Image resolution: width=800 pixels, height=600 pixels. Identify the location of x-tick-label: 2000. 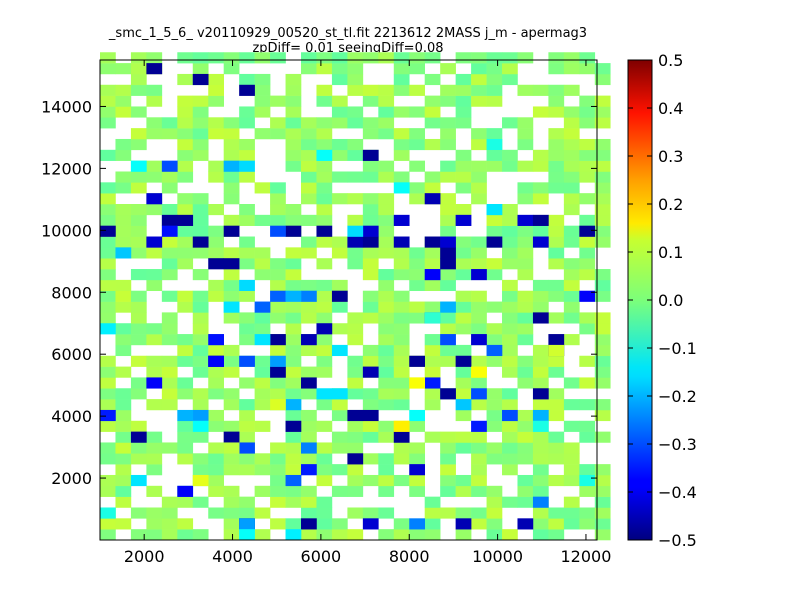
(144, 556).